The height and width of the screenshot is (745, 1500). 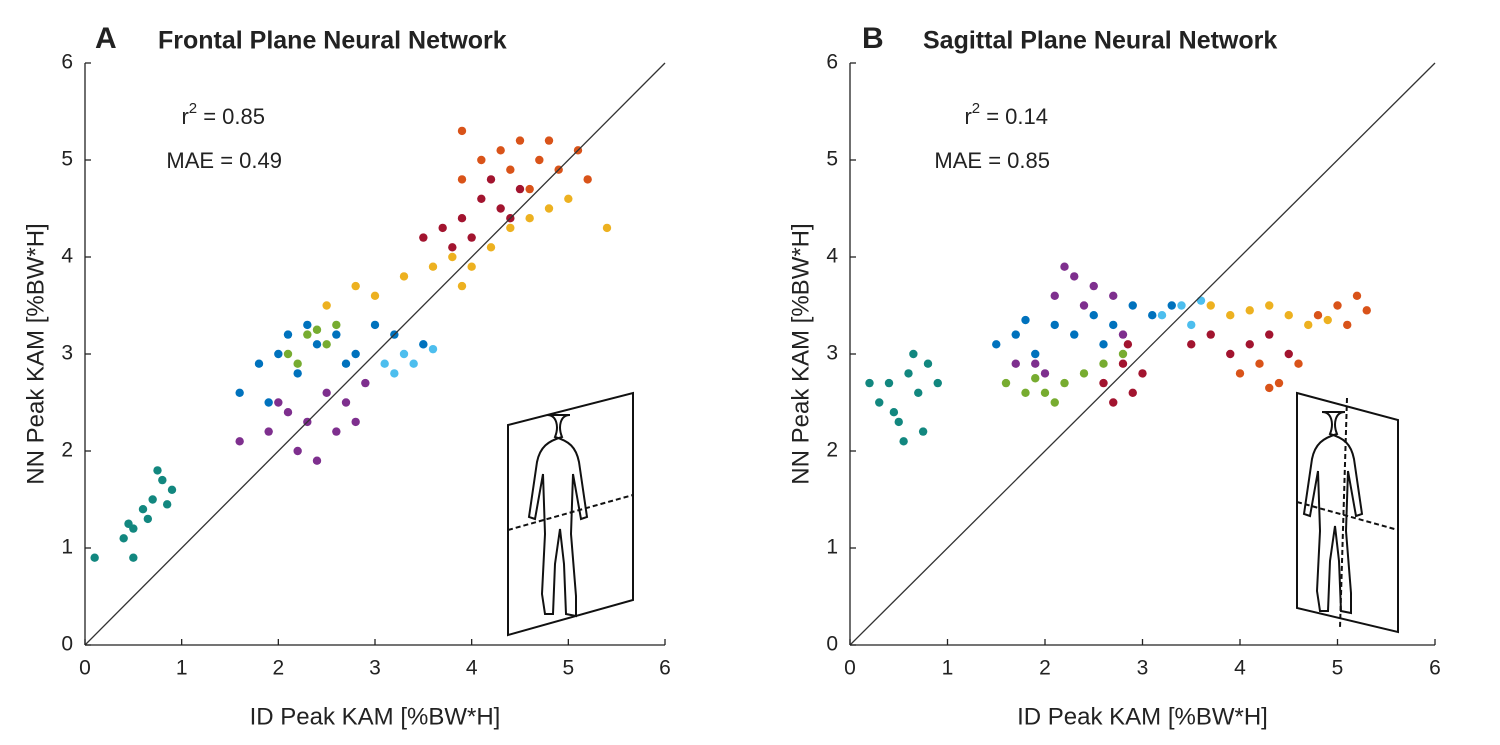 What do you see at coordinates (67, 450) in the screenshot?
I see `y-tick-label: 2` at bounding box center [67, 450].